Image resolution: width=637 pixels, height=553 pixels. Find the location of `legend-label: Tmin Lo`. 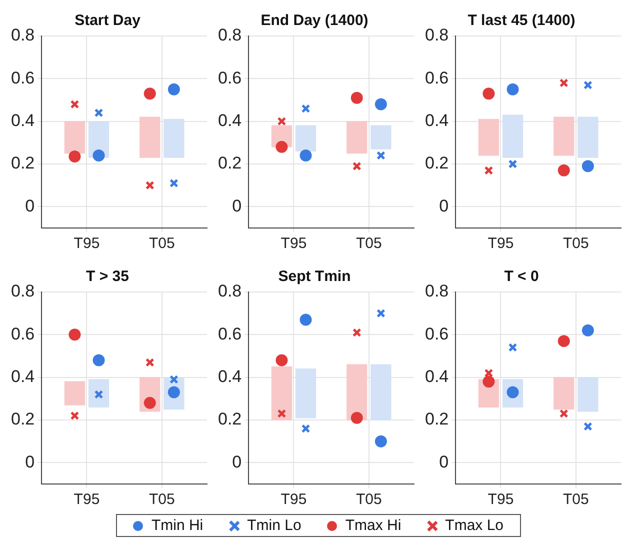

legend-label: Tmin Lo is located at coordinates (274, 525).